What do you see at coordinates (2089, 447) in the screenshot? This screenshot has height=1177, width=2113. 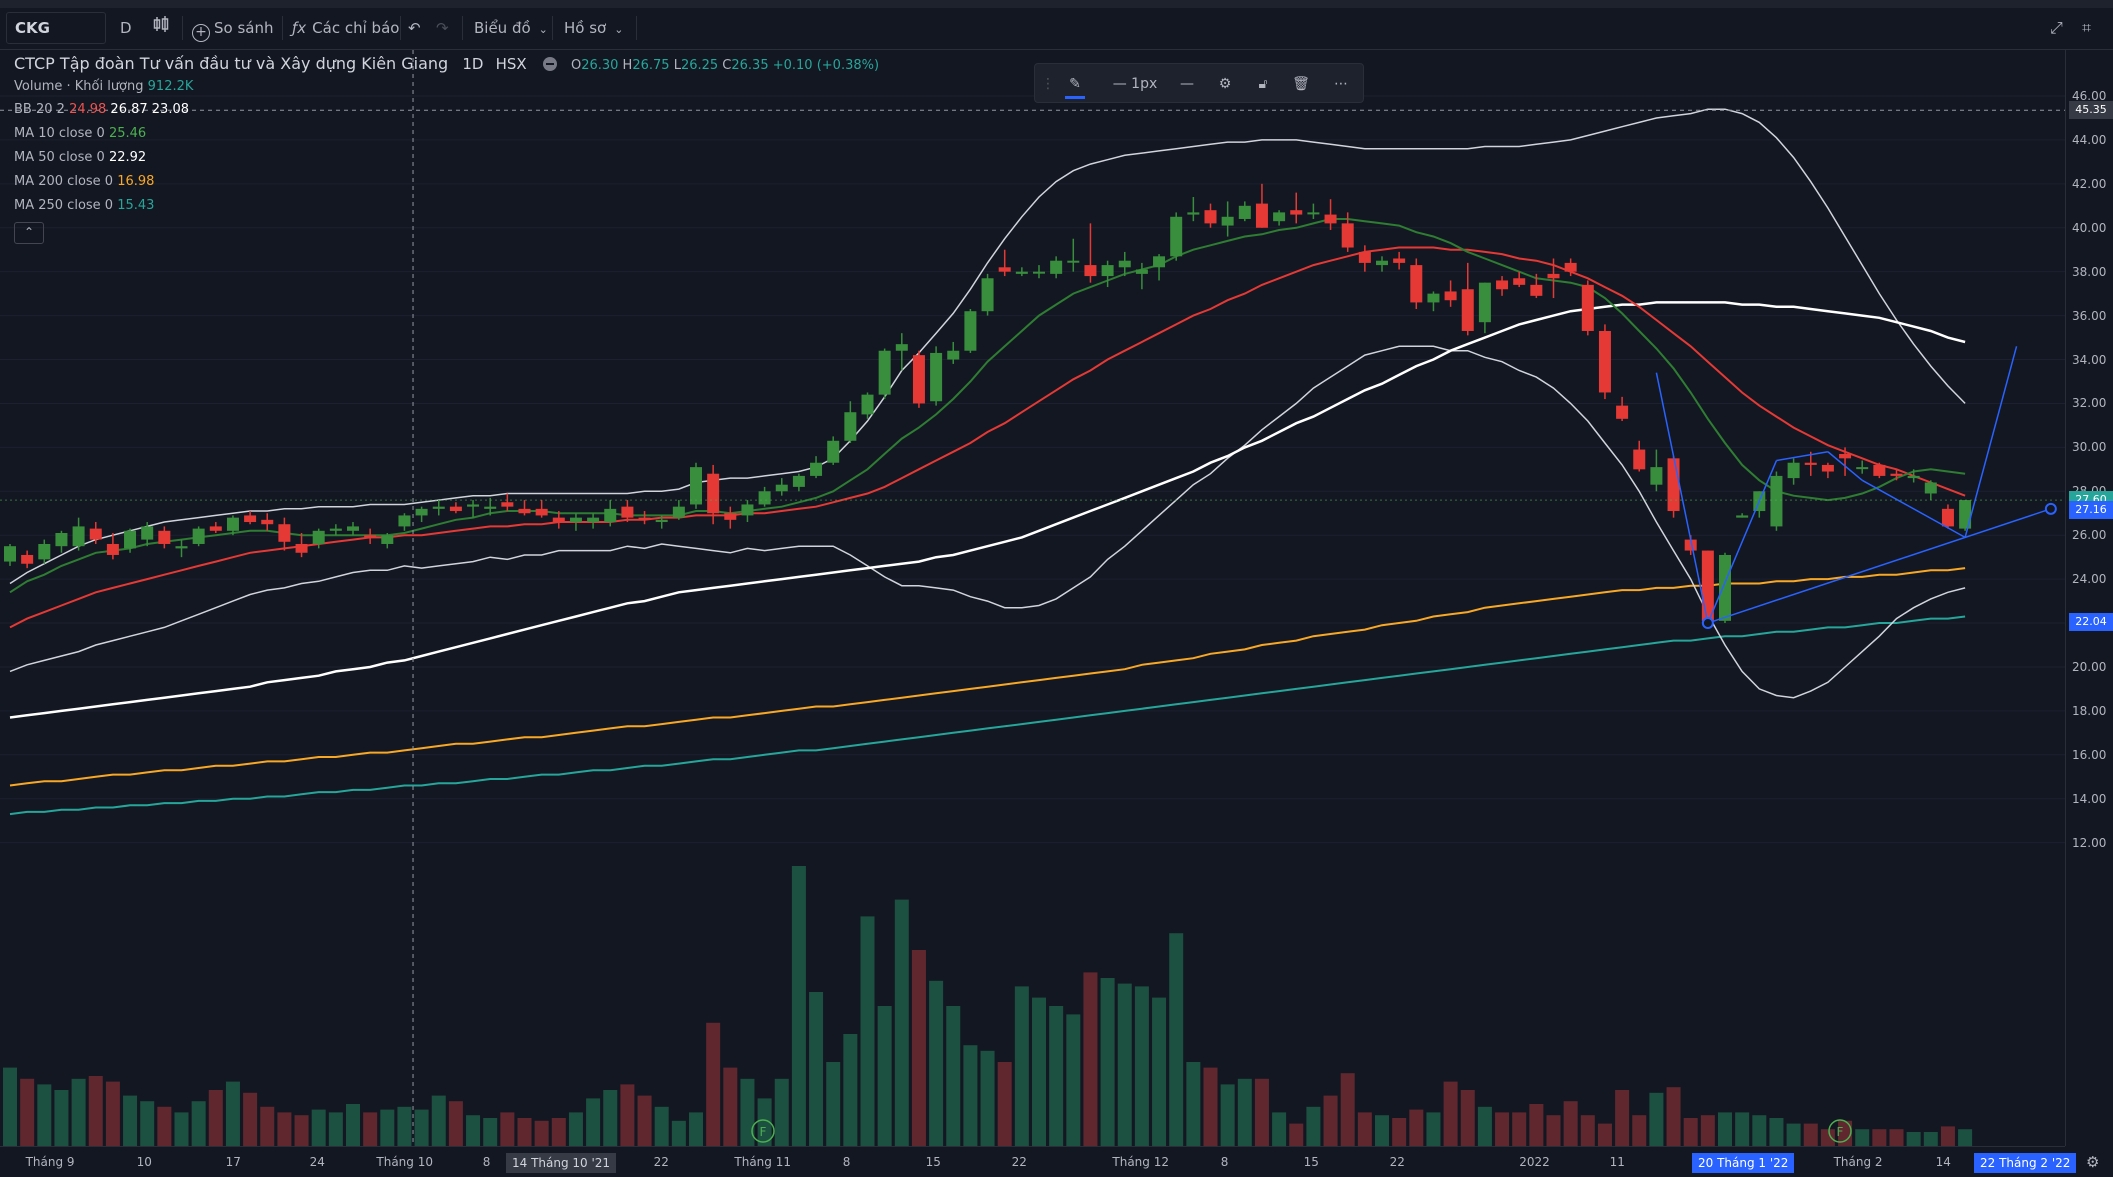 I see `price-tick: 30.00` at bounding box center [2089, 447].